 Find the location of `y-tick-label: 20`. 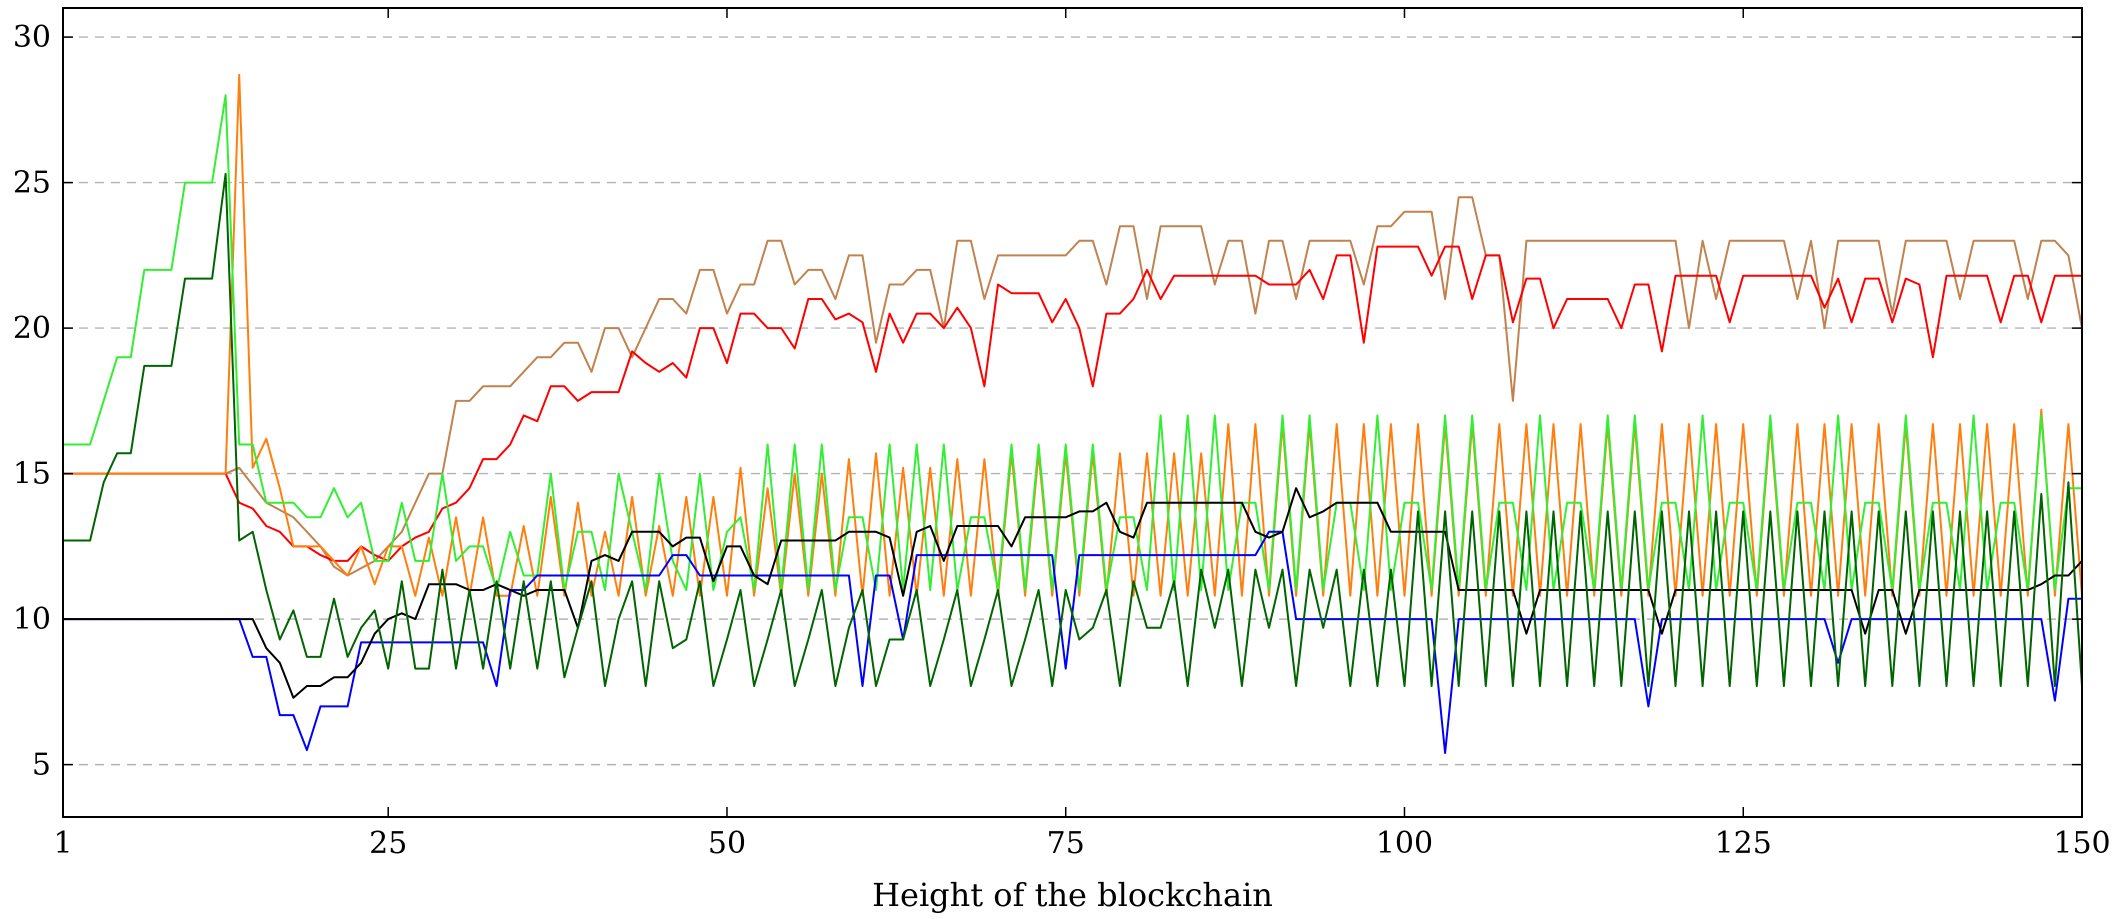

y-tick-label: 20 is located at coordinates (32, 328).